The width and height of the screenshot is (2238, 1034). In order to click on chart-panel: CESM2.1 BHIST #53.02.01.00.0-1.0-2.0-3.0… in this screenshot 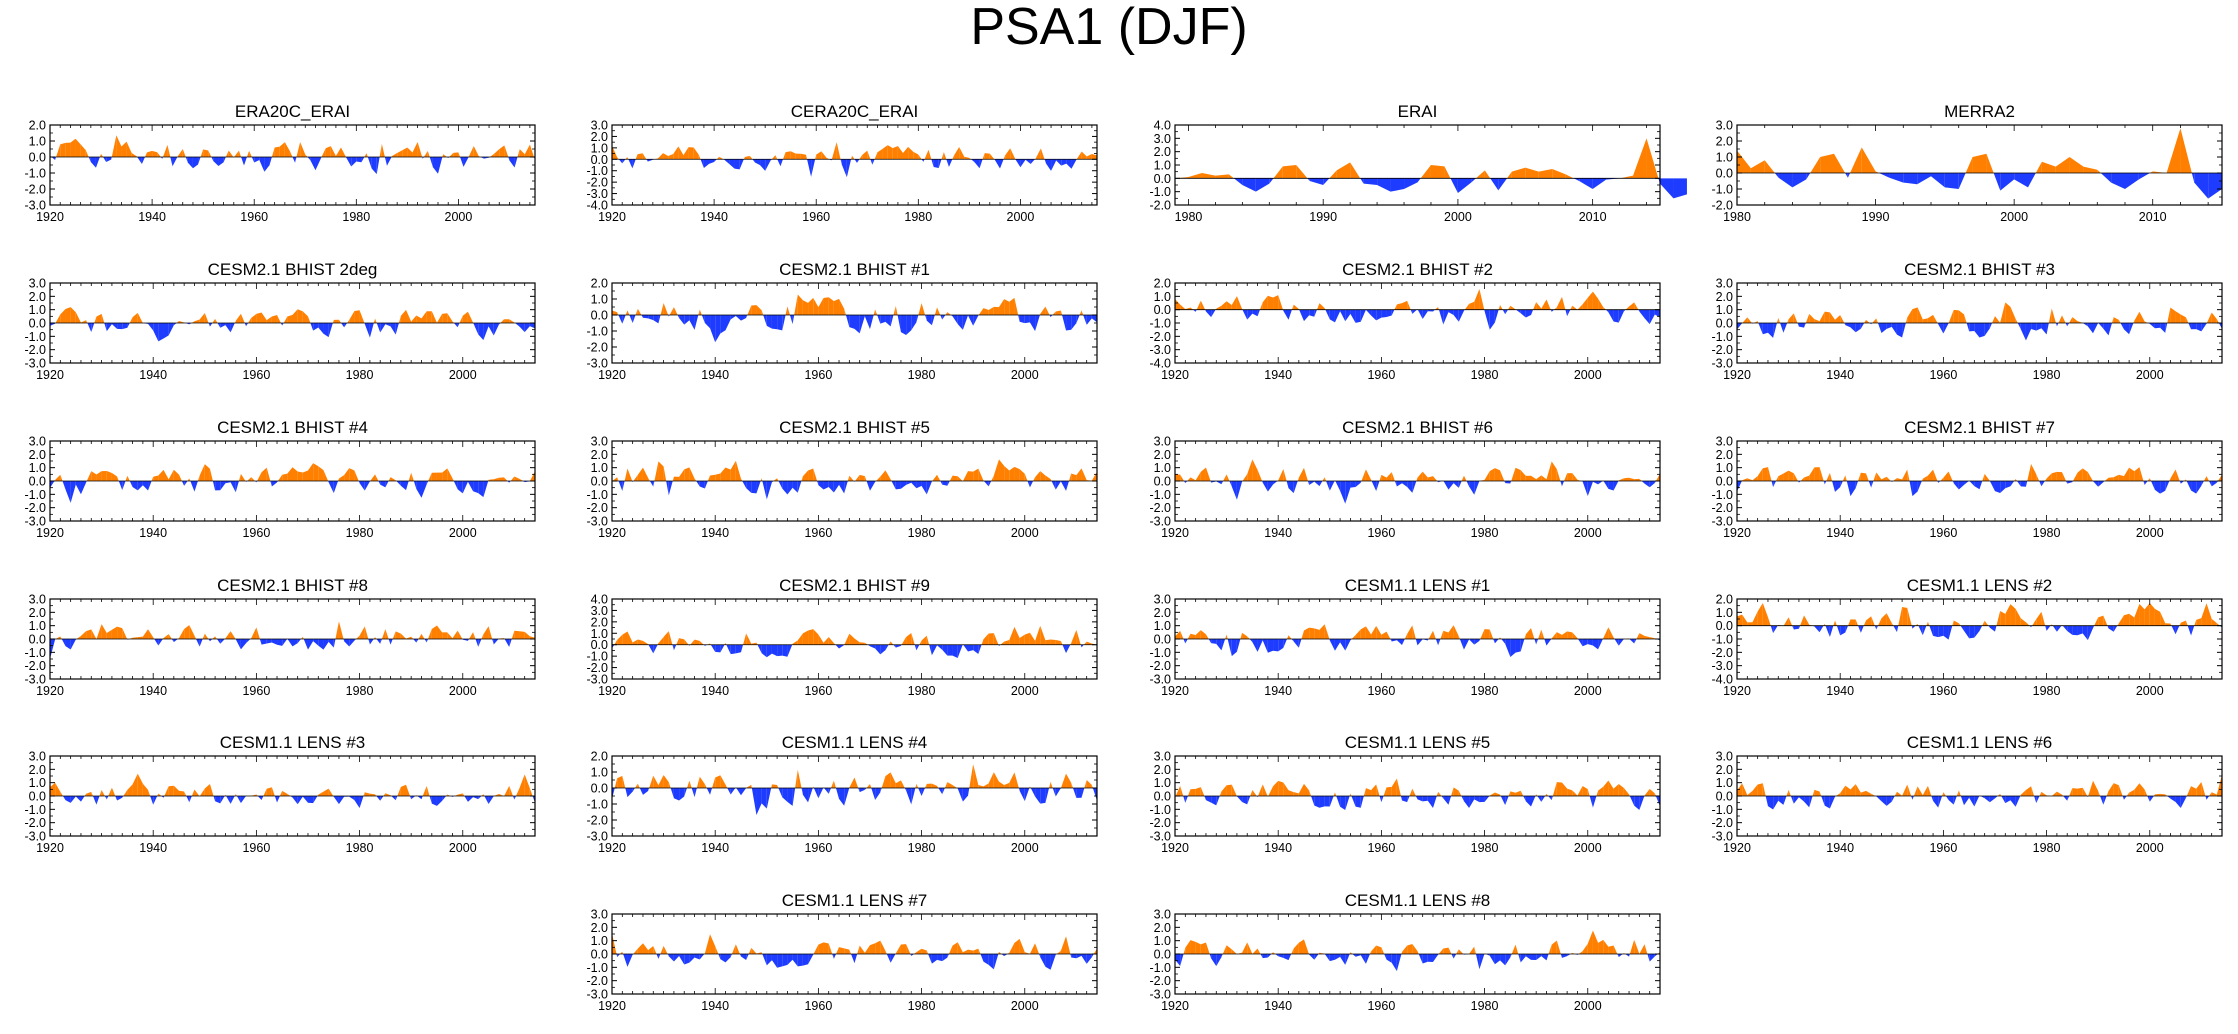, I will do `click(842, 479)`.